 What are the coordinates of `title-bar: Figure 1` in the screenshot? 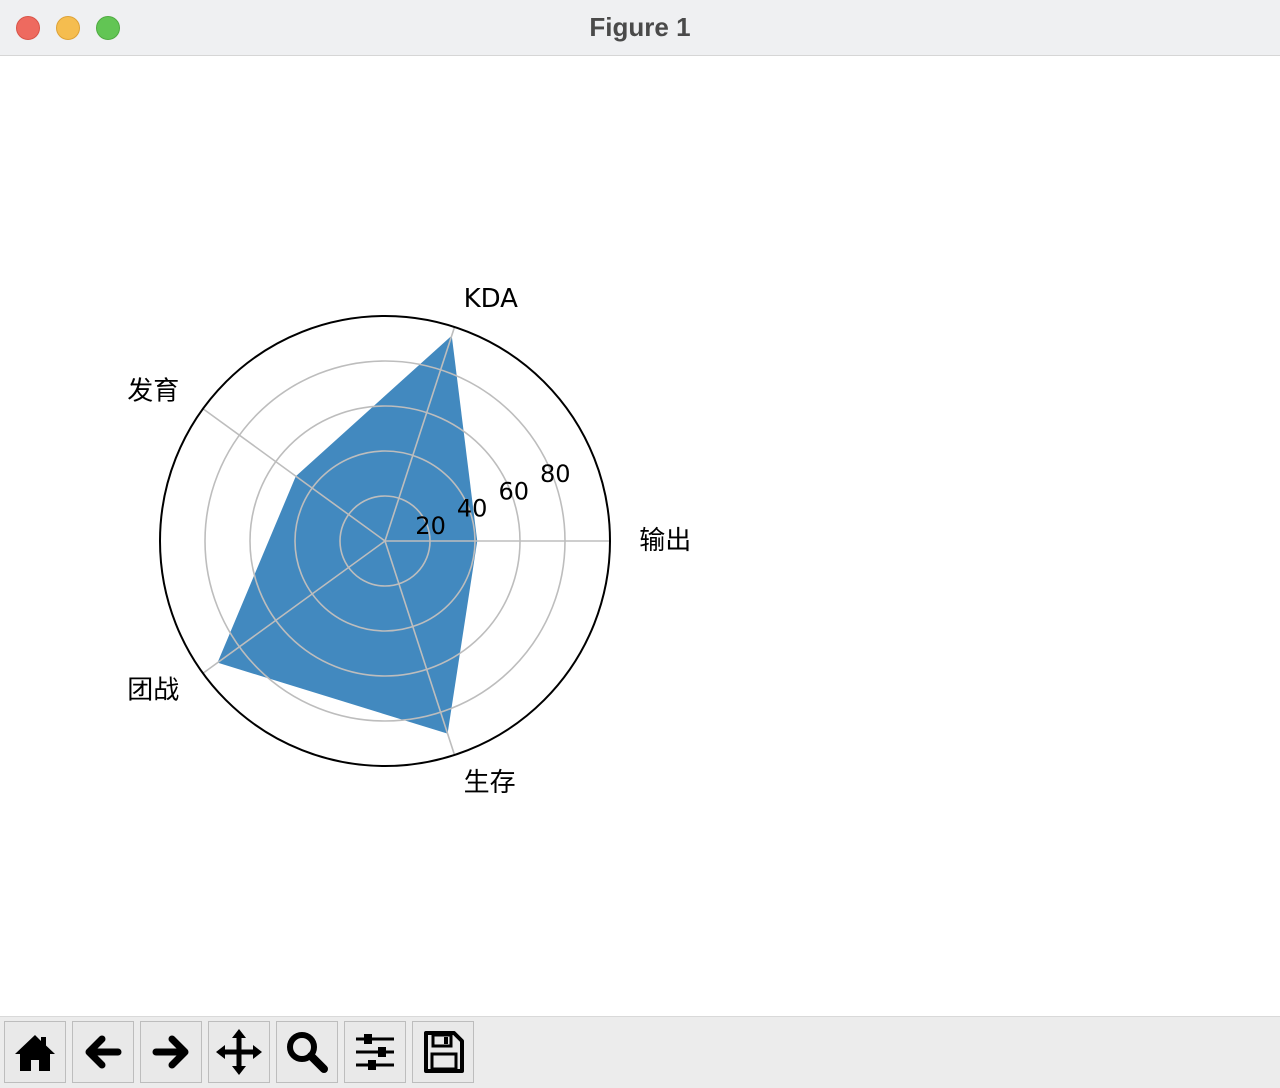 It's located at (640, 28).